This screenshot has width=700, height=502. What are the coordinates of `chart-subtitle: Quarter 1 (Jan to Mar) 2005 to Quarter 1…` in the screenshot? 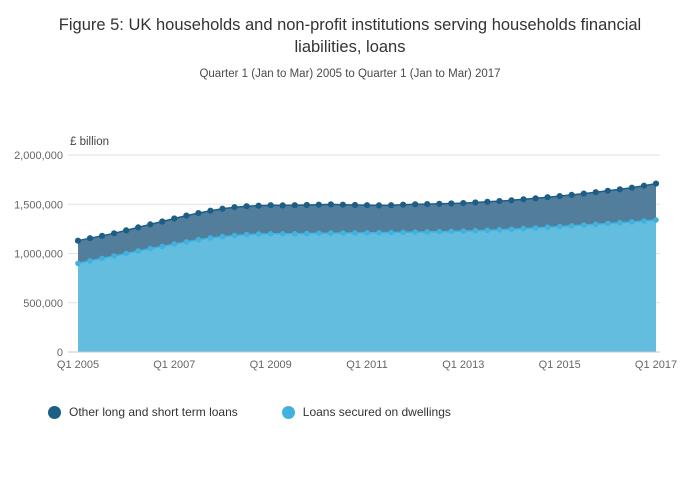 It's located at (350, 73).